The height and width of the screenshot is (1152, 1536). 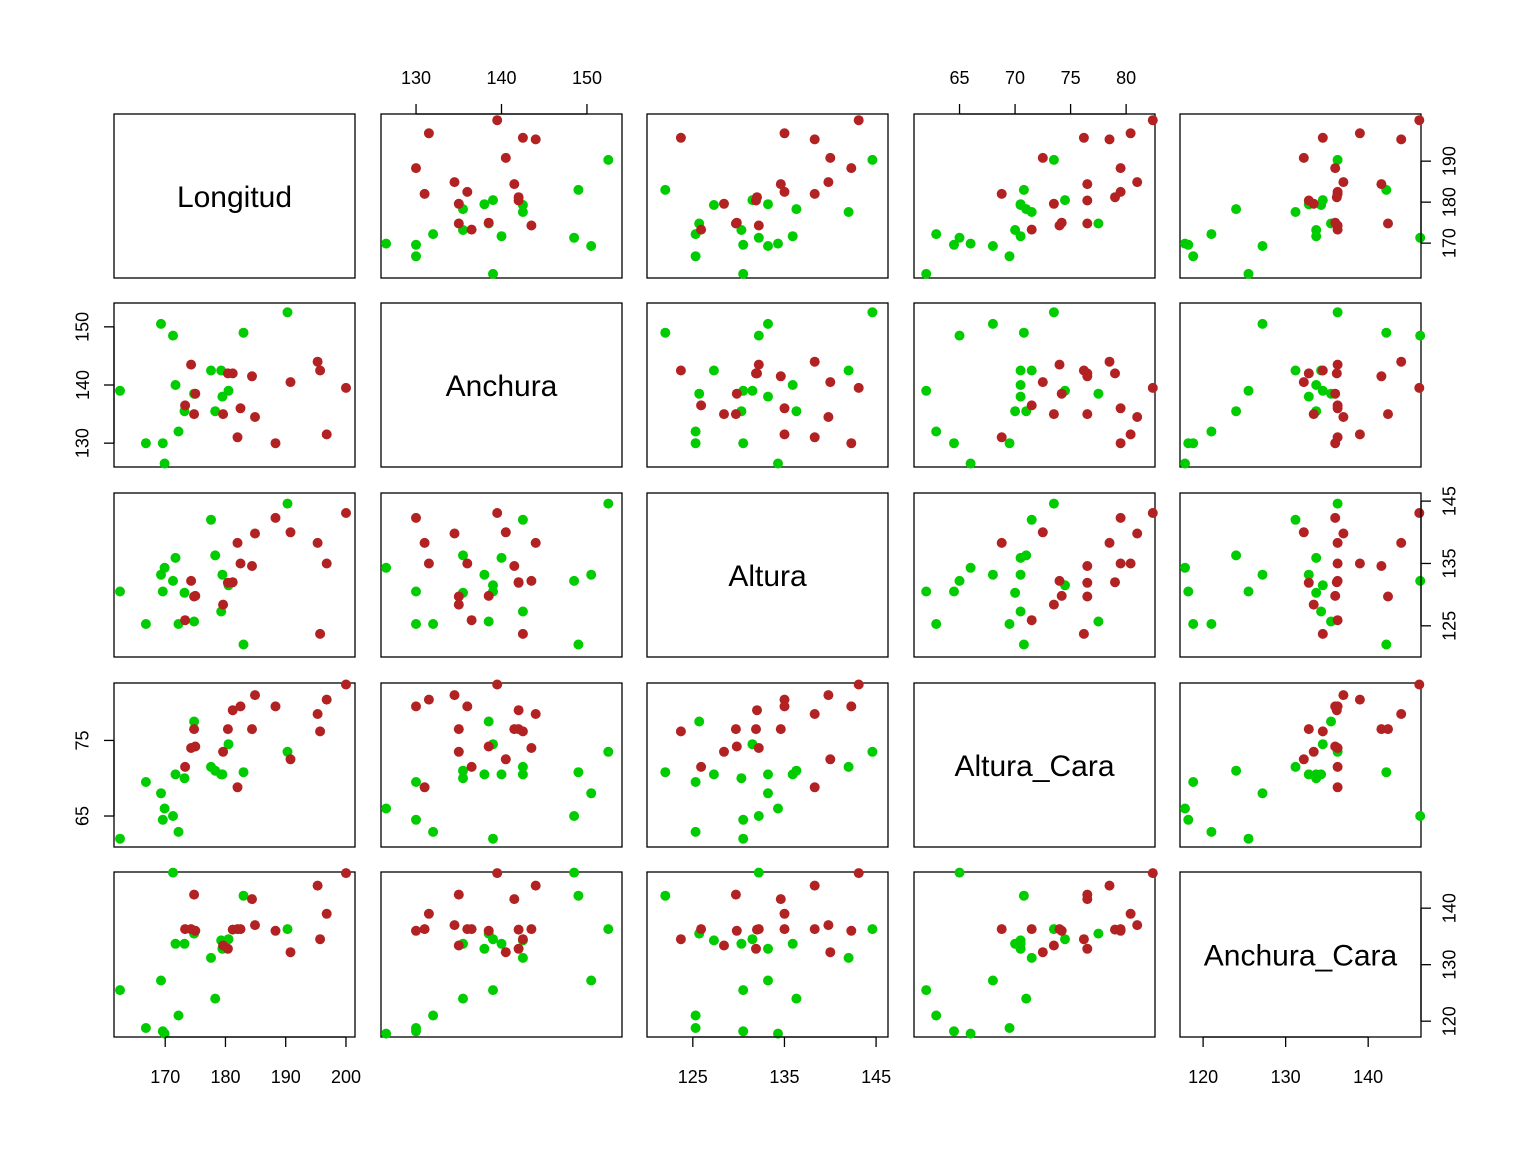 I want to click on panel-Altura_Cara-vs-Altura, so click(x=767, y=763).